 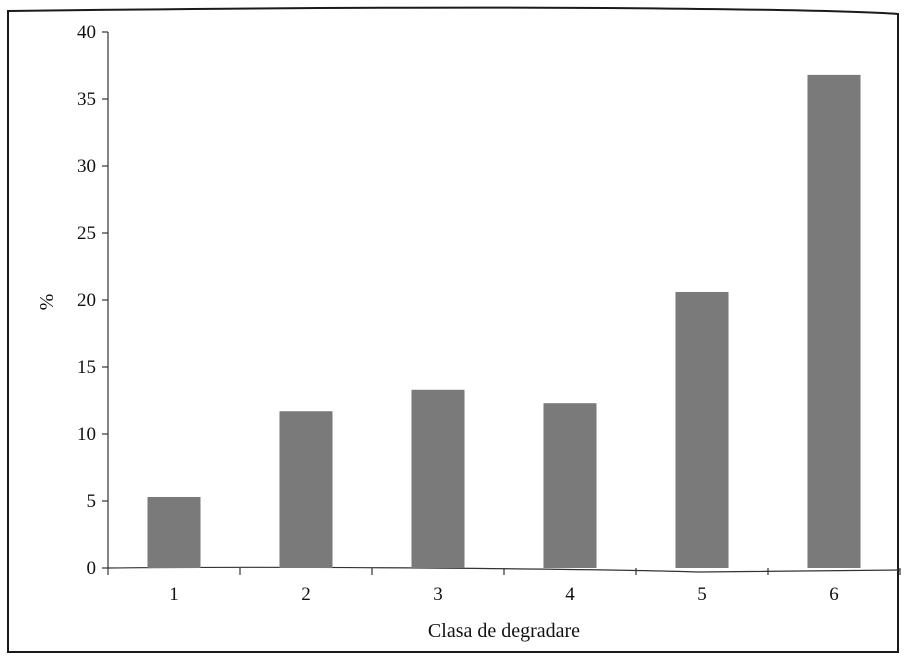 I want to click on y-tick-label: 40, so click(x=86, y=32).